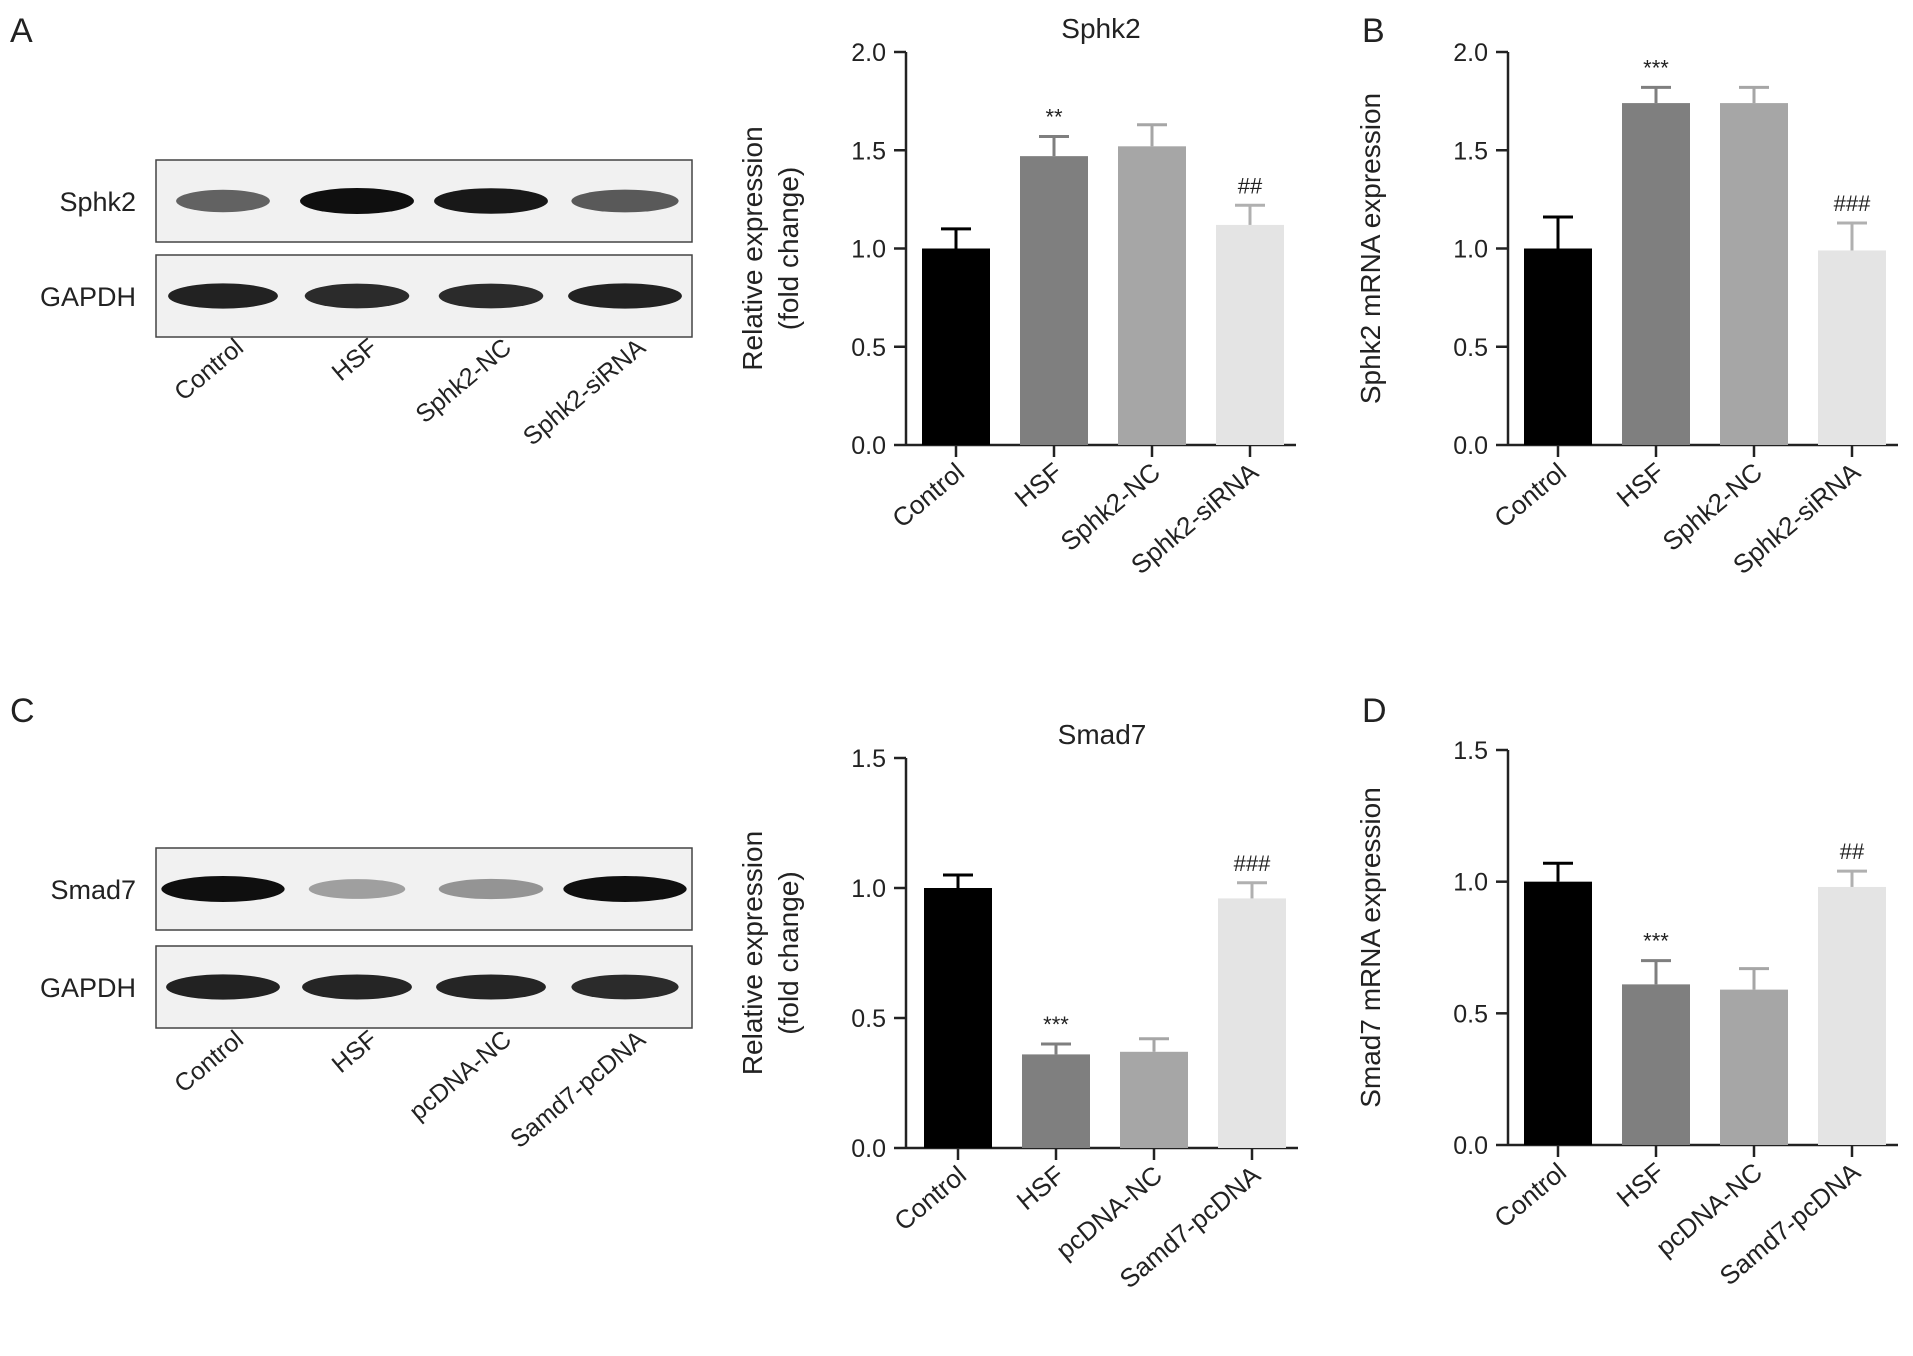  What do you see at coordinates (22, 711) in the screenshot?
I see `panel-label-c: C` at bounding box center [22, 711].